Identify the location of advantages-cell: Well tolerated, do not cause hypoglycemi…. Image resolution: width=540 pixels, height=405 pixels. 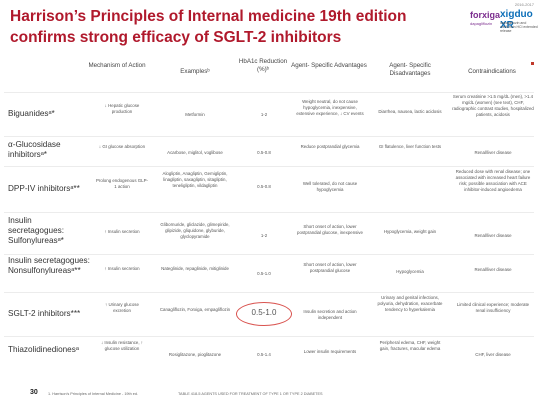
(330, 186).